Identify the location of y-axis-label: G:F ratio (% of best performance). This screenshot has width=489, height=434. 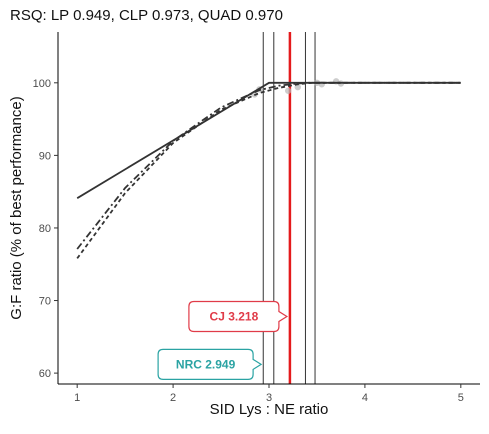
(16, 207).